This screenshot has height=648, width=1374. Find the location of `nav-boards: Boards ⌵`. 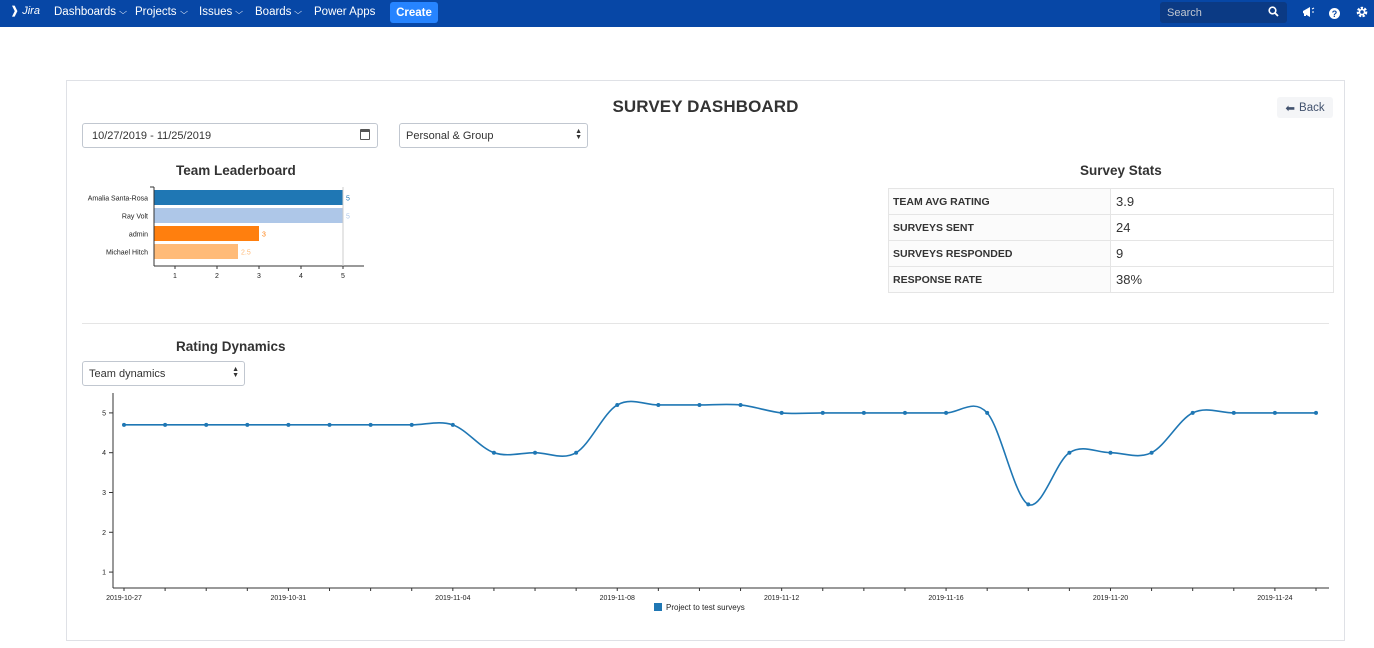

nav-boards: Boards ⌵ is located at coordinates (278, 12).